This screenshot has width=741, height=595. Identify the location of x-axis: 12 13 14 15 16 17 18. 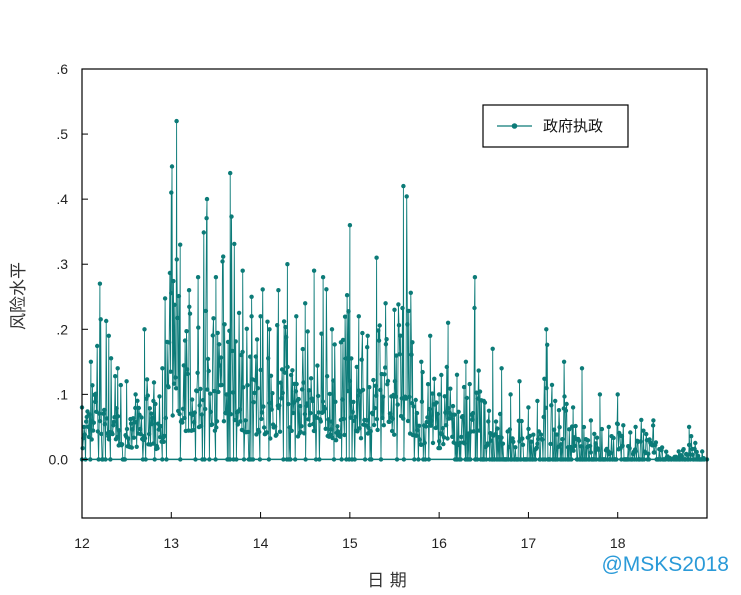
(350, 531).